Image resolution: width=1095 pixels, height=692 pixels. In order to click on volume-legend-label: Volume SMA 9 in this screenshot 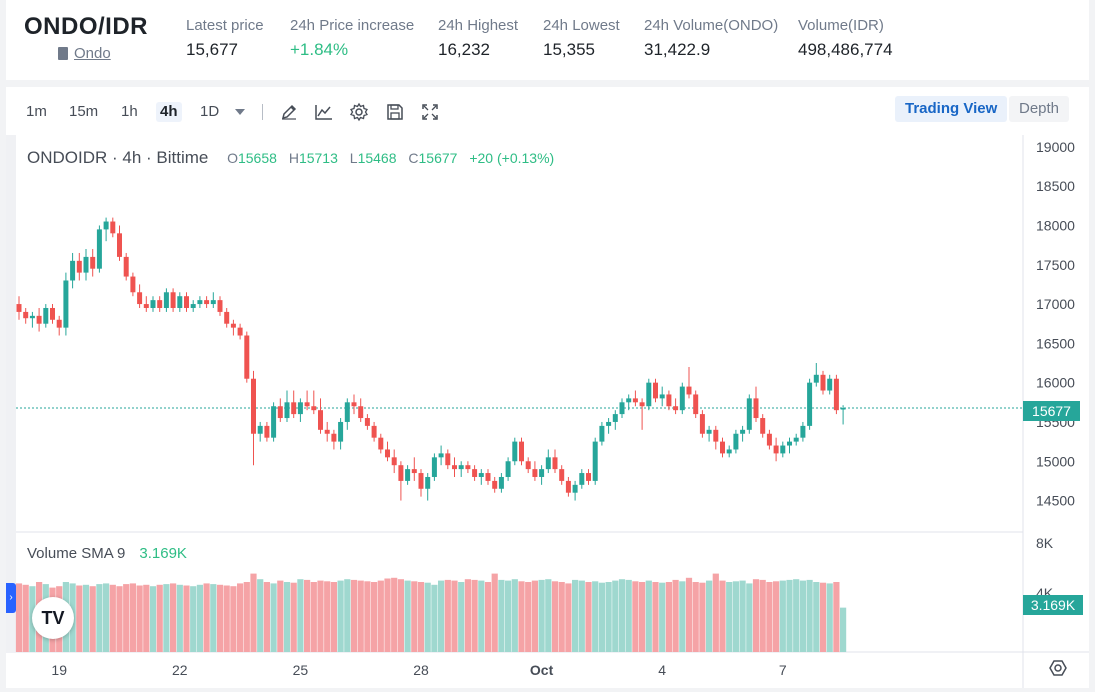, I will do `click(76, 553)`.